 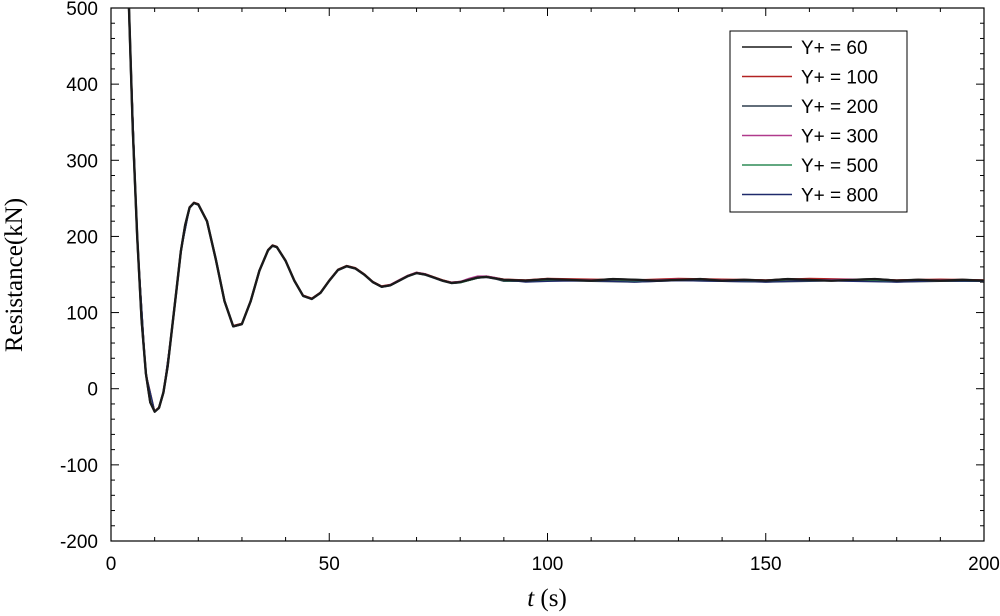 I want to click on x-axis-title: t (s), so click(x=547, y=598).